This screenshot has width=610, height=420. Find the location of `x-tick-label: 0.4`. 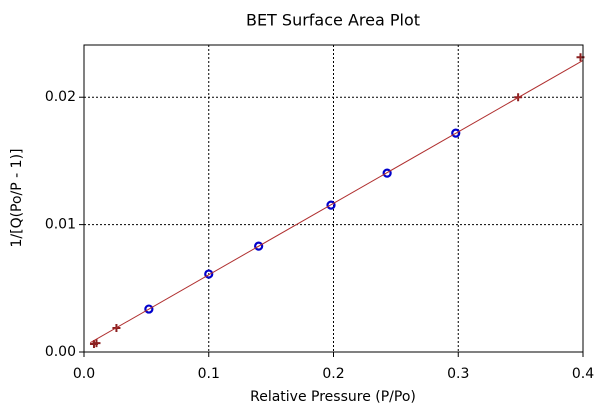

x-tick-label: 0.4 is located at coordinates (583, 374).